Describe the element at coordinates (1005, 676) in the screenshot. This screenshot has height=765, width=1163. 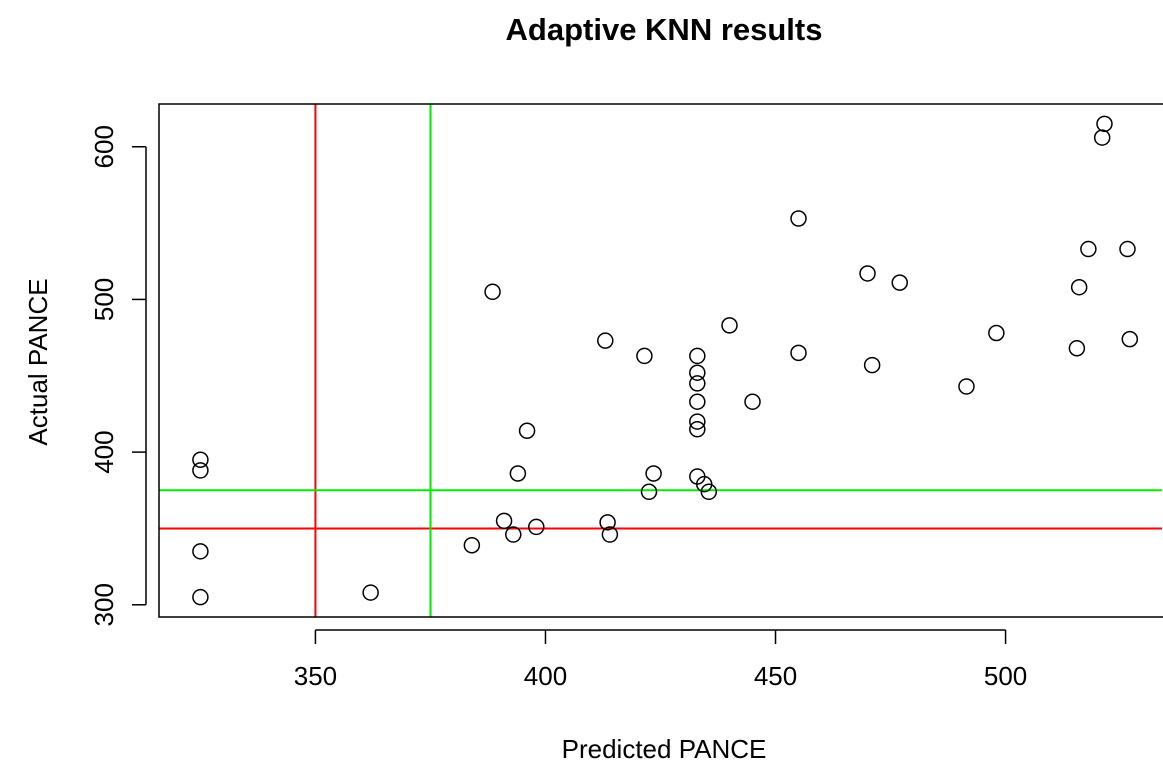
I see `x-tick-label: 500` at that location.